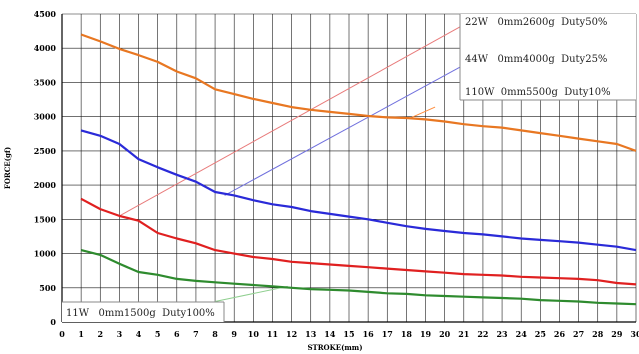  What do you see at coordinates (369, 334) in the screenshot?
I see `x-tick-label: 16` at bounding box center [369, 334].